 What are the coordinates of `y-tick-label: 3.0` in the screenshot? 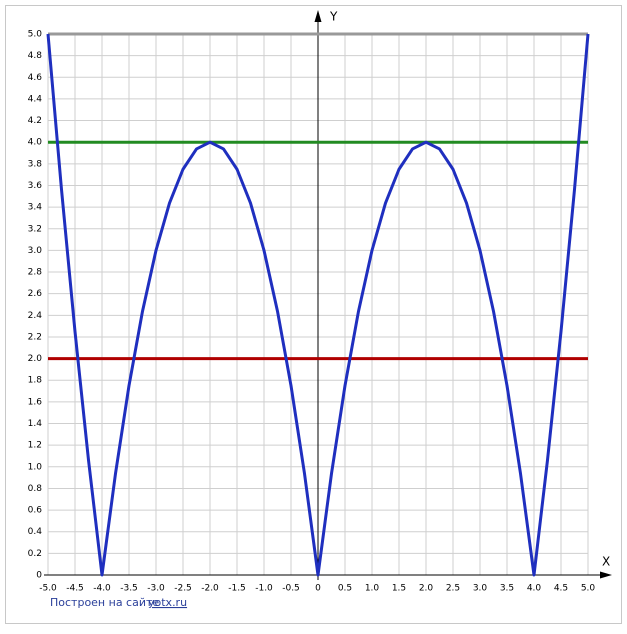 It's located at (35, 251).